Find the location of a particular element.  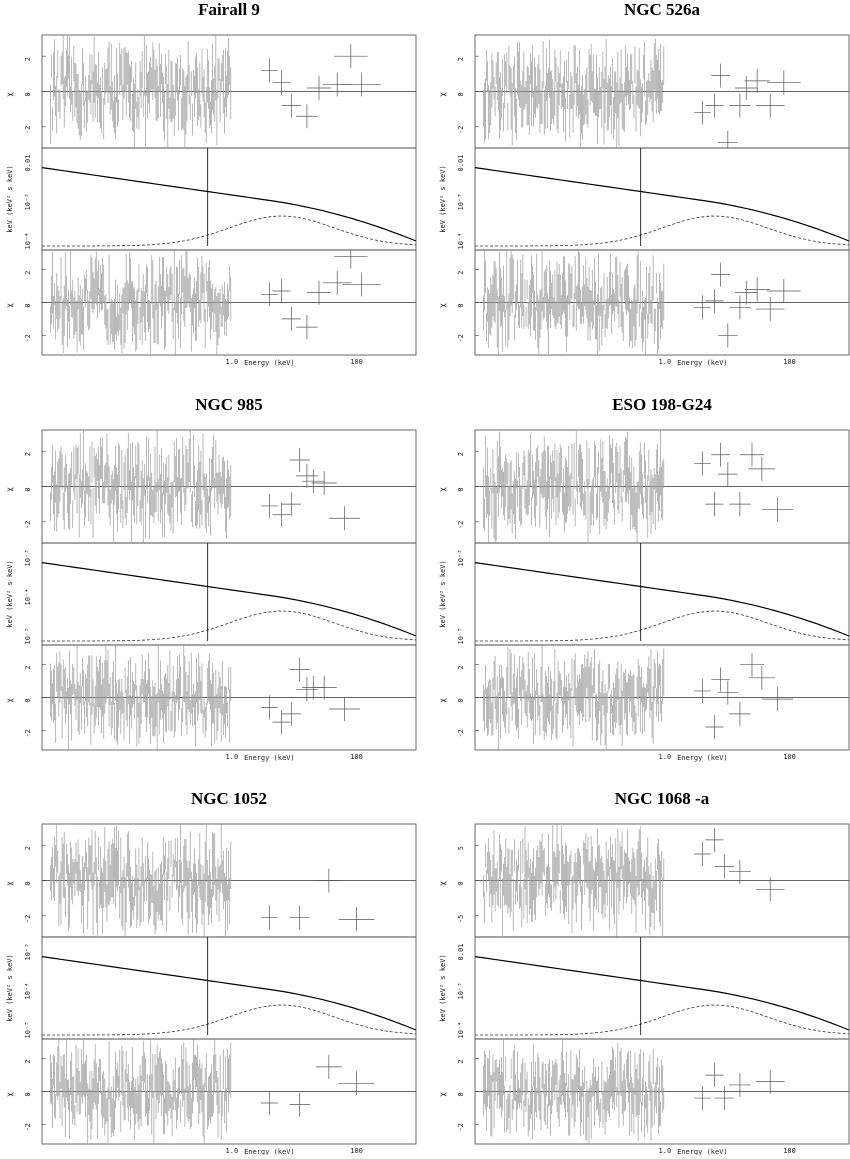

chart-title: Fairall 9 is located at coordinates (229, 9).